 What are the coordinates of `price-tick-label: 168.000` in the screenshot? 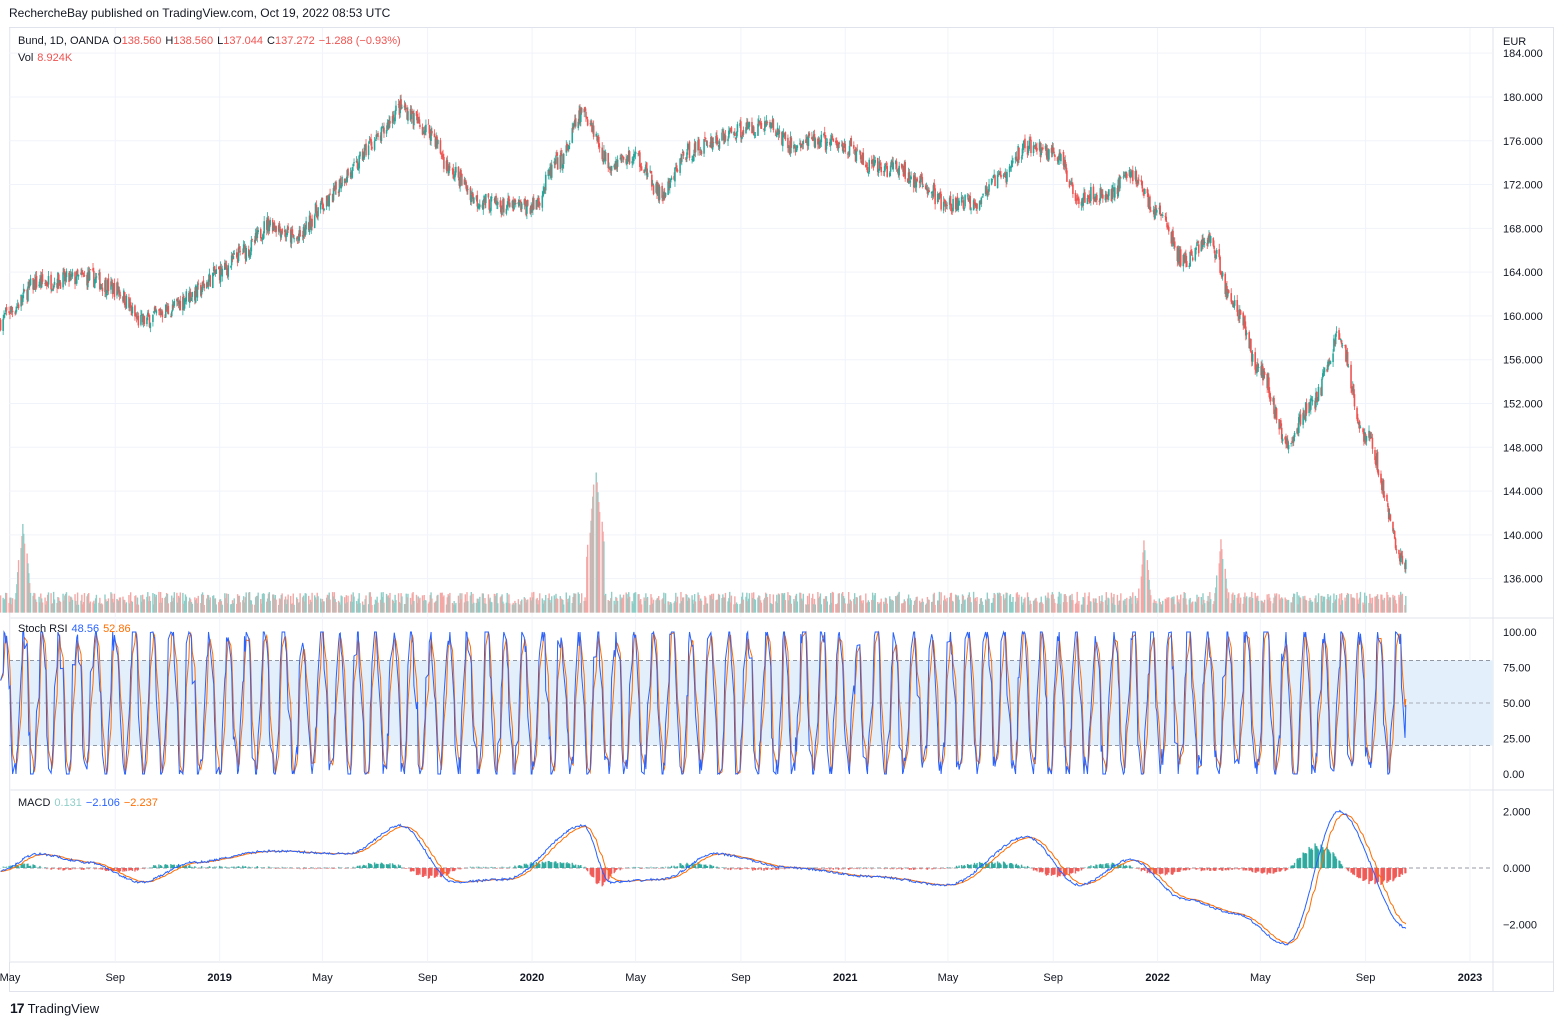 It's located at (1523, 229).